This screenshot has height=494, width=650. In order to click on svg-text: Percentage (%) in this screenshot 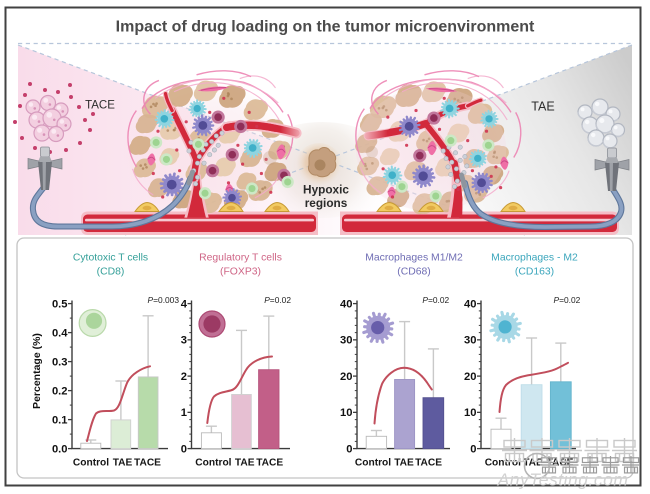, I will do `click(37, 371)`.